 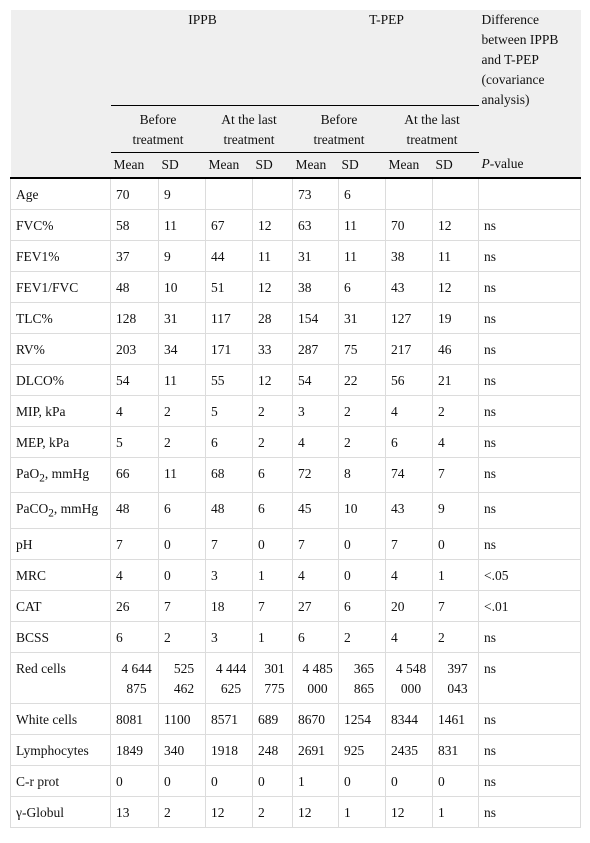 What do you see at coordinates (249, 128) in the screenshot?
I see `subgroup-title: At the last treatment` at bounding box center [249, 128].